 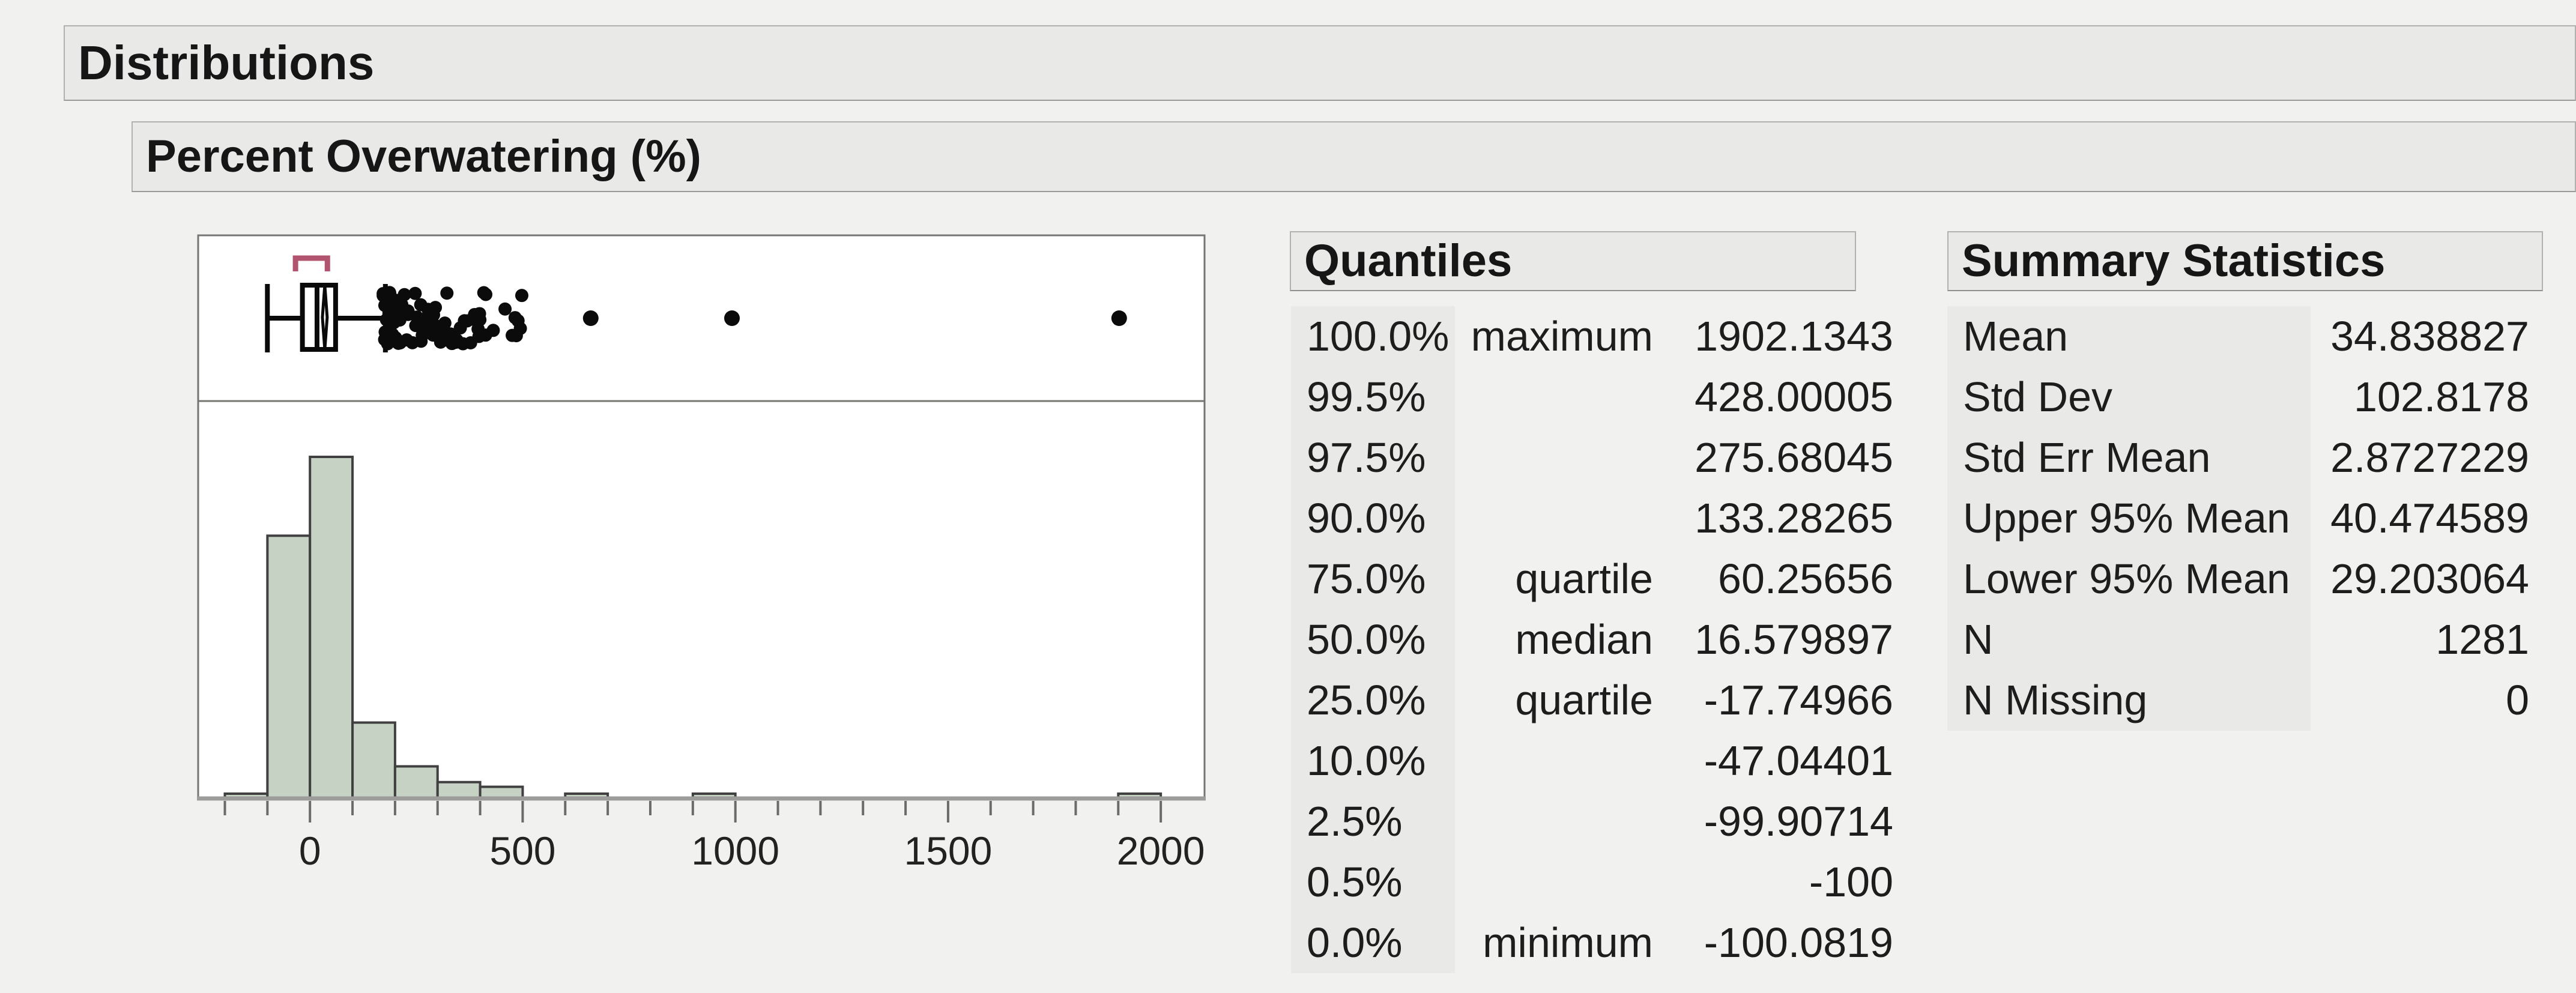 I want to click on mean-confidence-diamond, so click(x=325, y=317).